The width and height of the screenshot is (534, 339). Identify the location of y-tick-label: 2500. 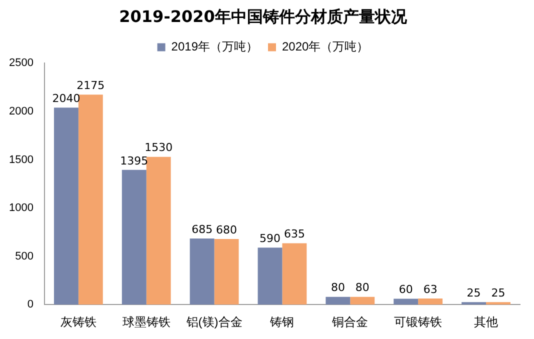
(21, 63).